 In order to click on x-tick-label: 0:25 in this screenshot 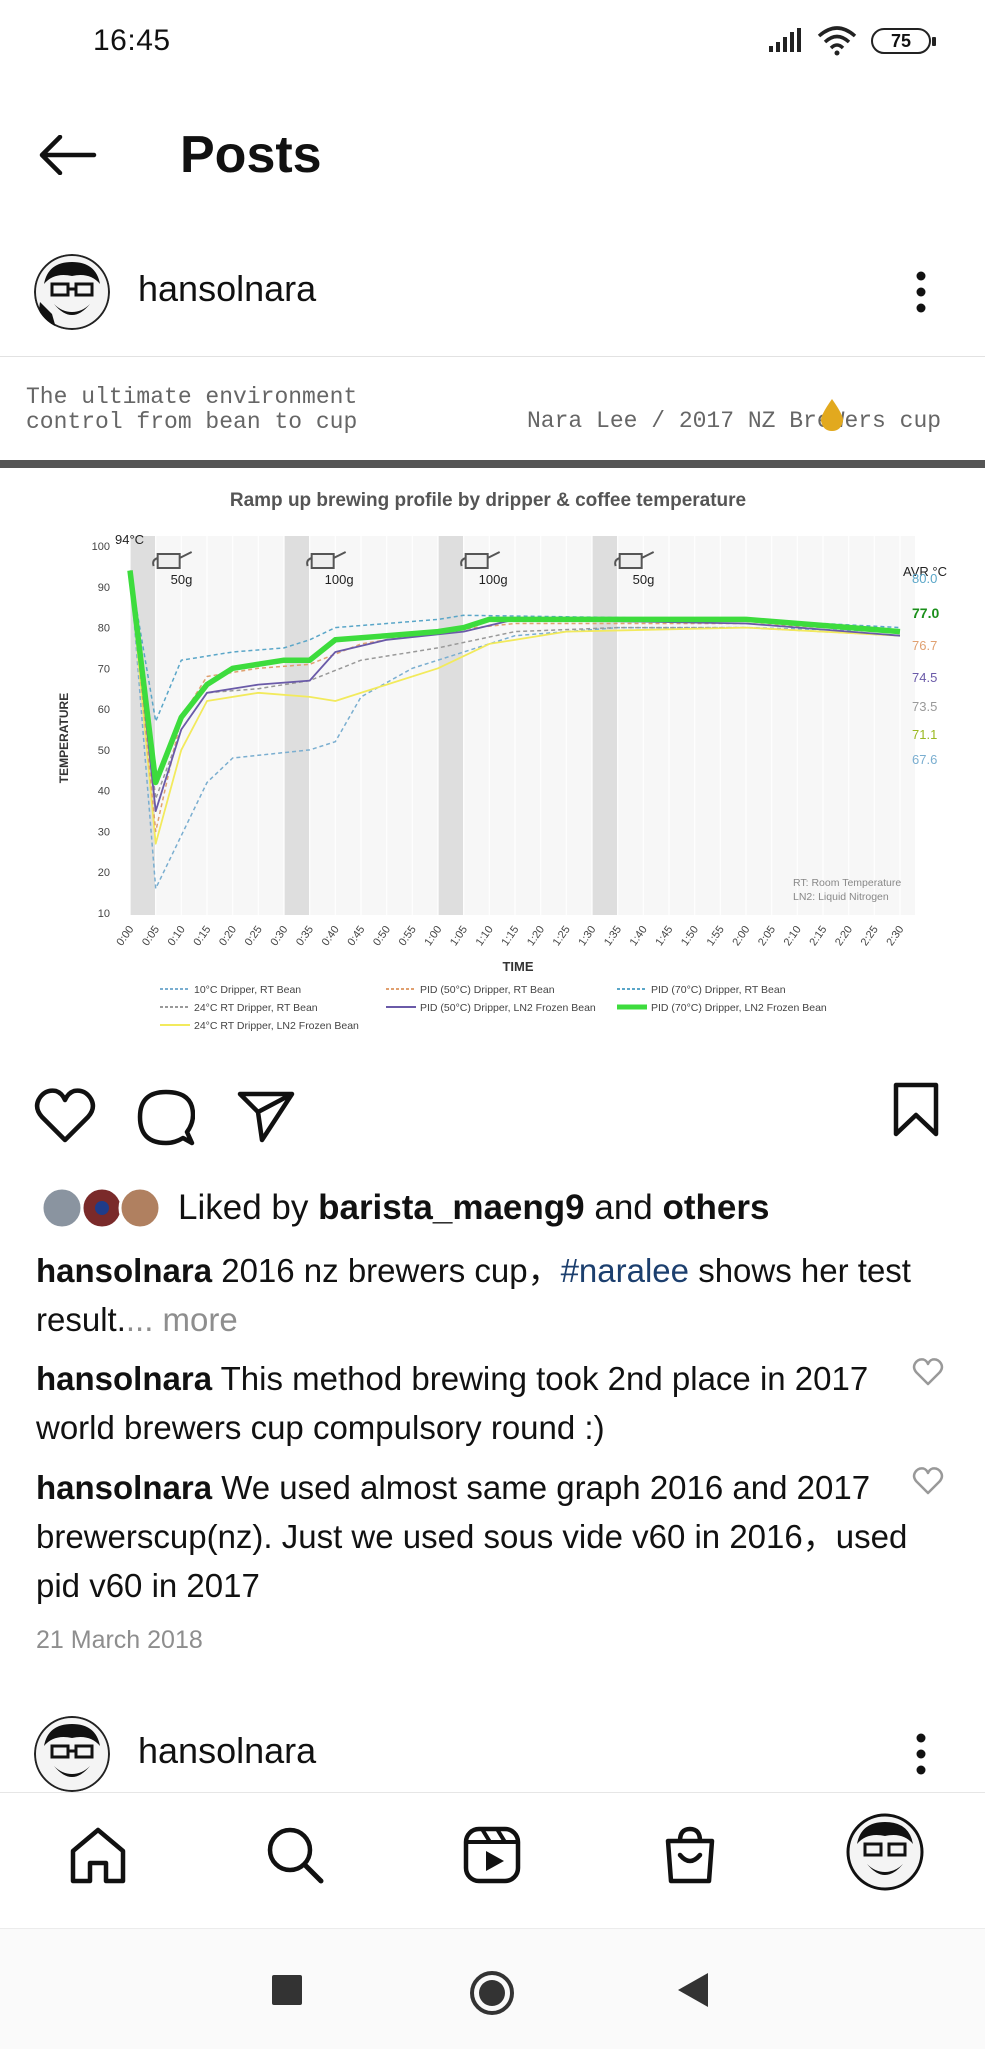, I will do `click(254, 936)`.